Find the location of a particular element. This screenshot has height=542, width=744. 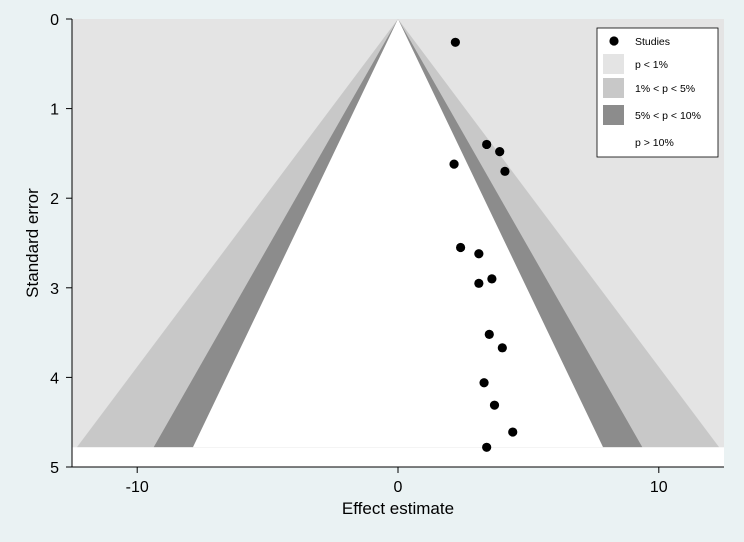

study-points is located at coordinates (483, 244).